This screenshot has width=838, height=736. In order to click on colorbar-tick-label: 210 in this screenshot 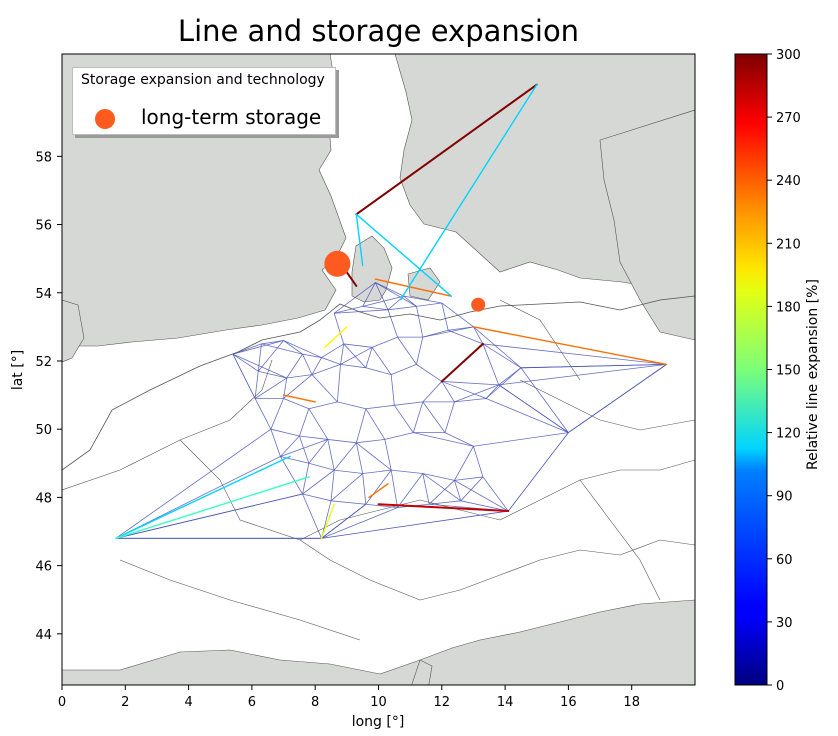, I will do `click(788, 244)`.